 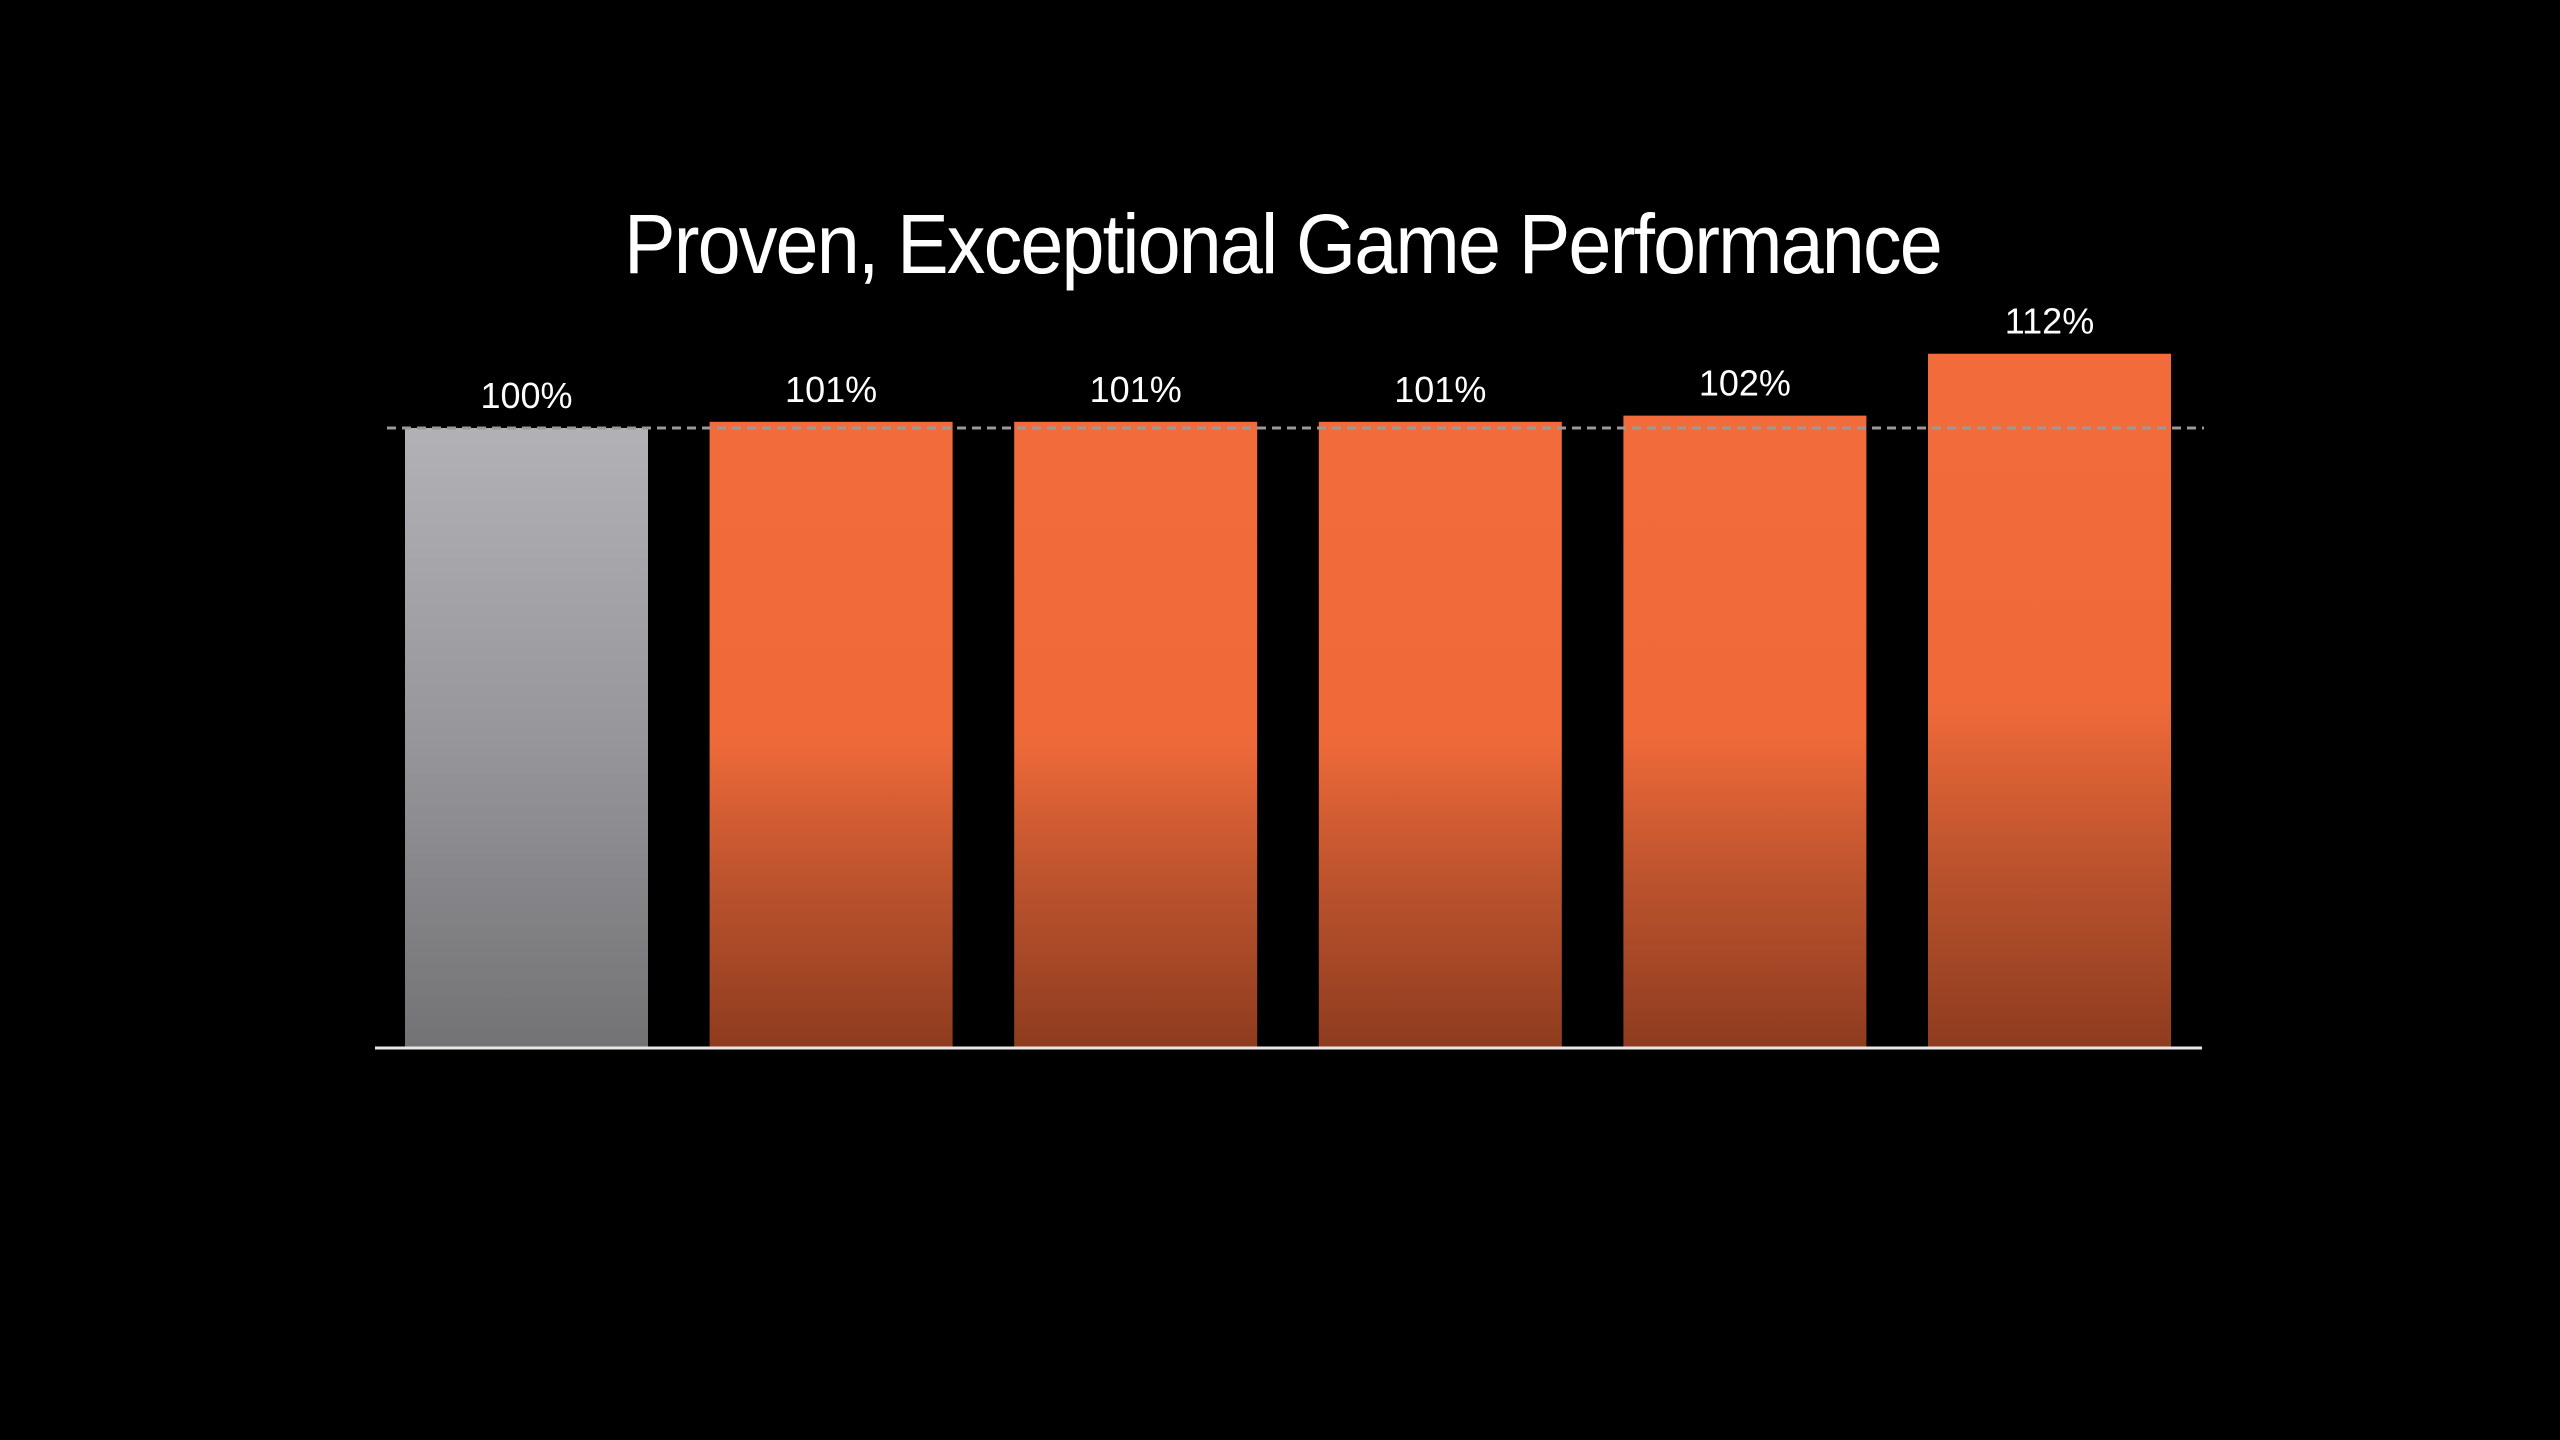 I want to click on chart-title: Proven, Exceptional Game Performance, so click(x=1283, y=244).